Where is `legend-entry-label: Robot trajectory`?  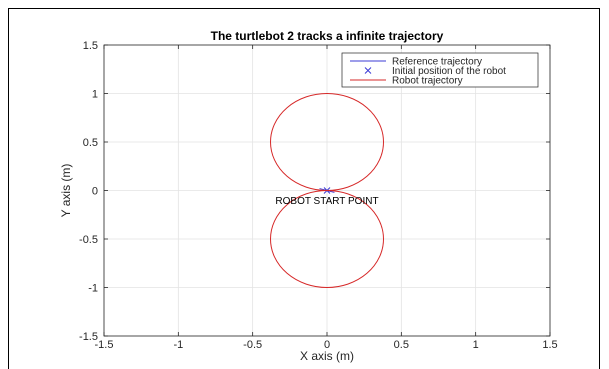
legend-entry-label: Robot trajectory is located at coordinates (427, 81).